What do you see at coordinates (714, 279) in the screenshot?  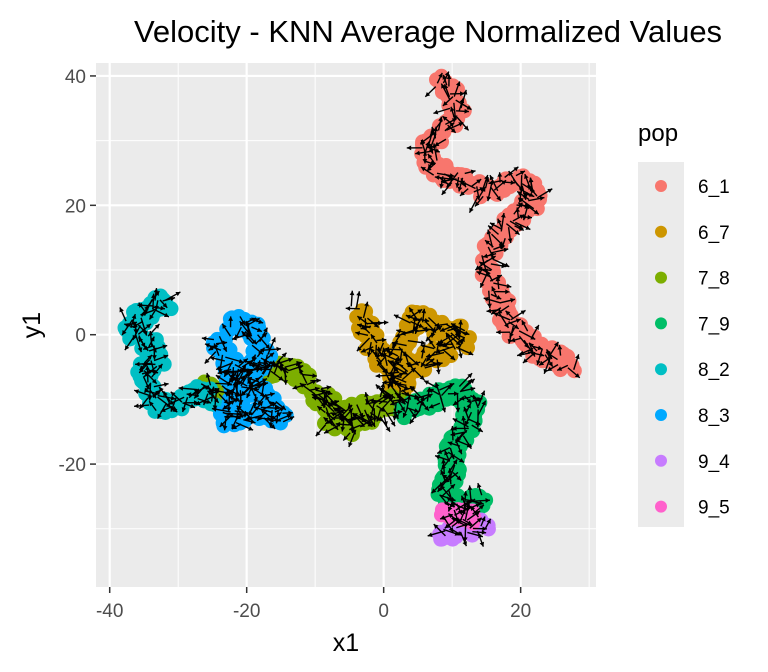 I see `legend-label: 7_8` at bounding box center [714, 279].